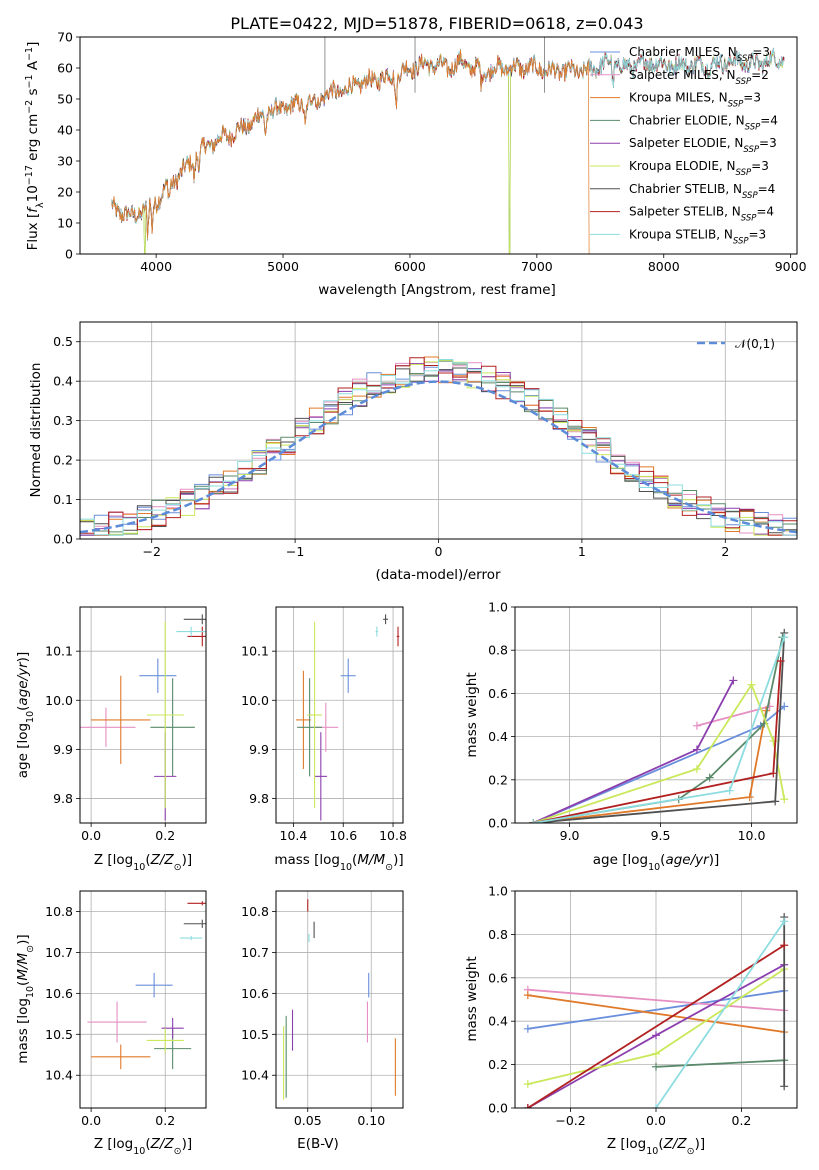 Image resolution: width=819 pixels, height=1170 pixels. Describe the element at coordinates (498, 1064) in the screenshot. I see `y-tick-label: 0.2` at that location.